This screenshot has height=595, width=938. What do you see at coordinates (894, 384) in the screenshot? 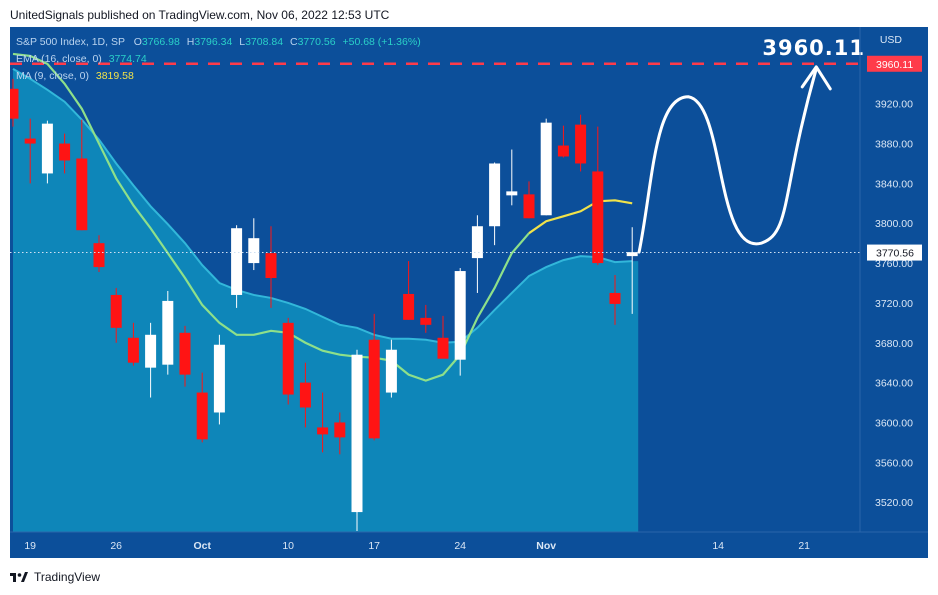
I see `price-tick-label: 3640.00` at bounding box center [894, 384].